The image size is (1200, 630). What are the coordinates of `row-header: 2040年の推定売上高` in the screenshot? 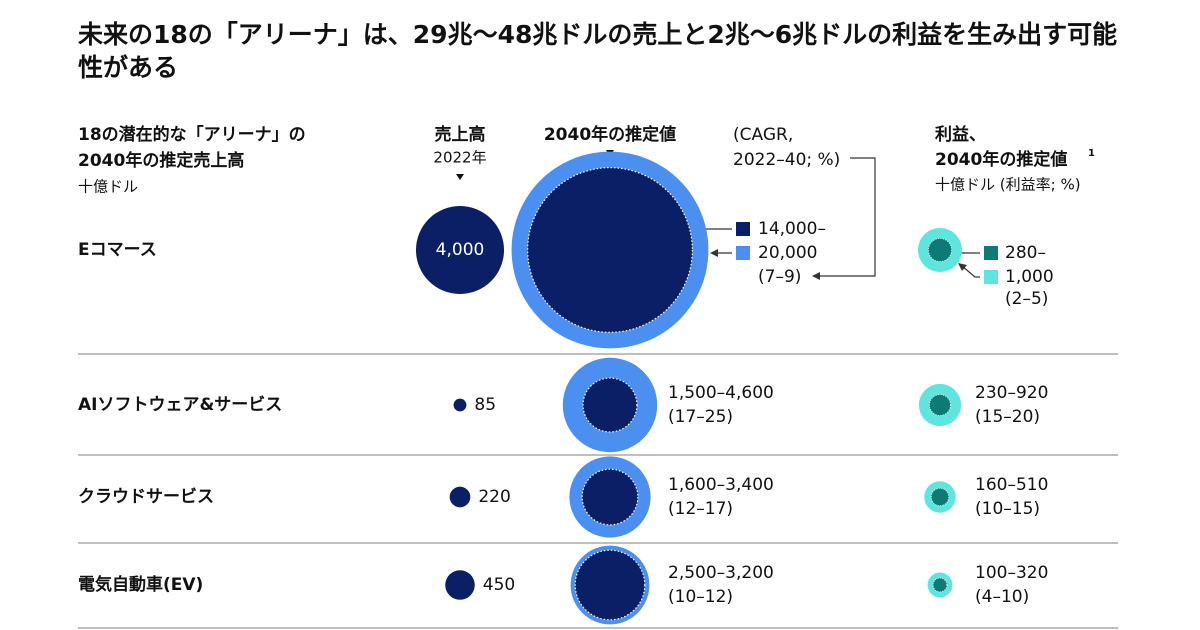 It's located at (161, 160).